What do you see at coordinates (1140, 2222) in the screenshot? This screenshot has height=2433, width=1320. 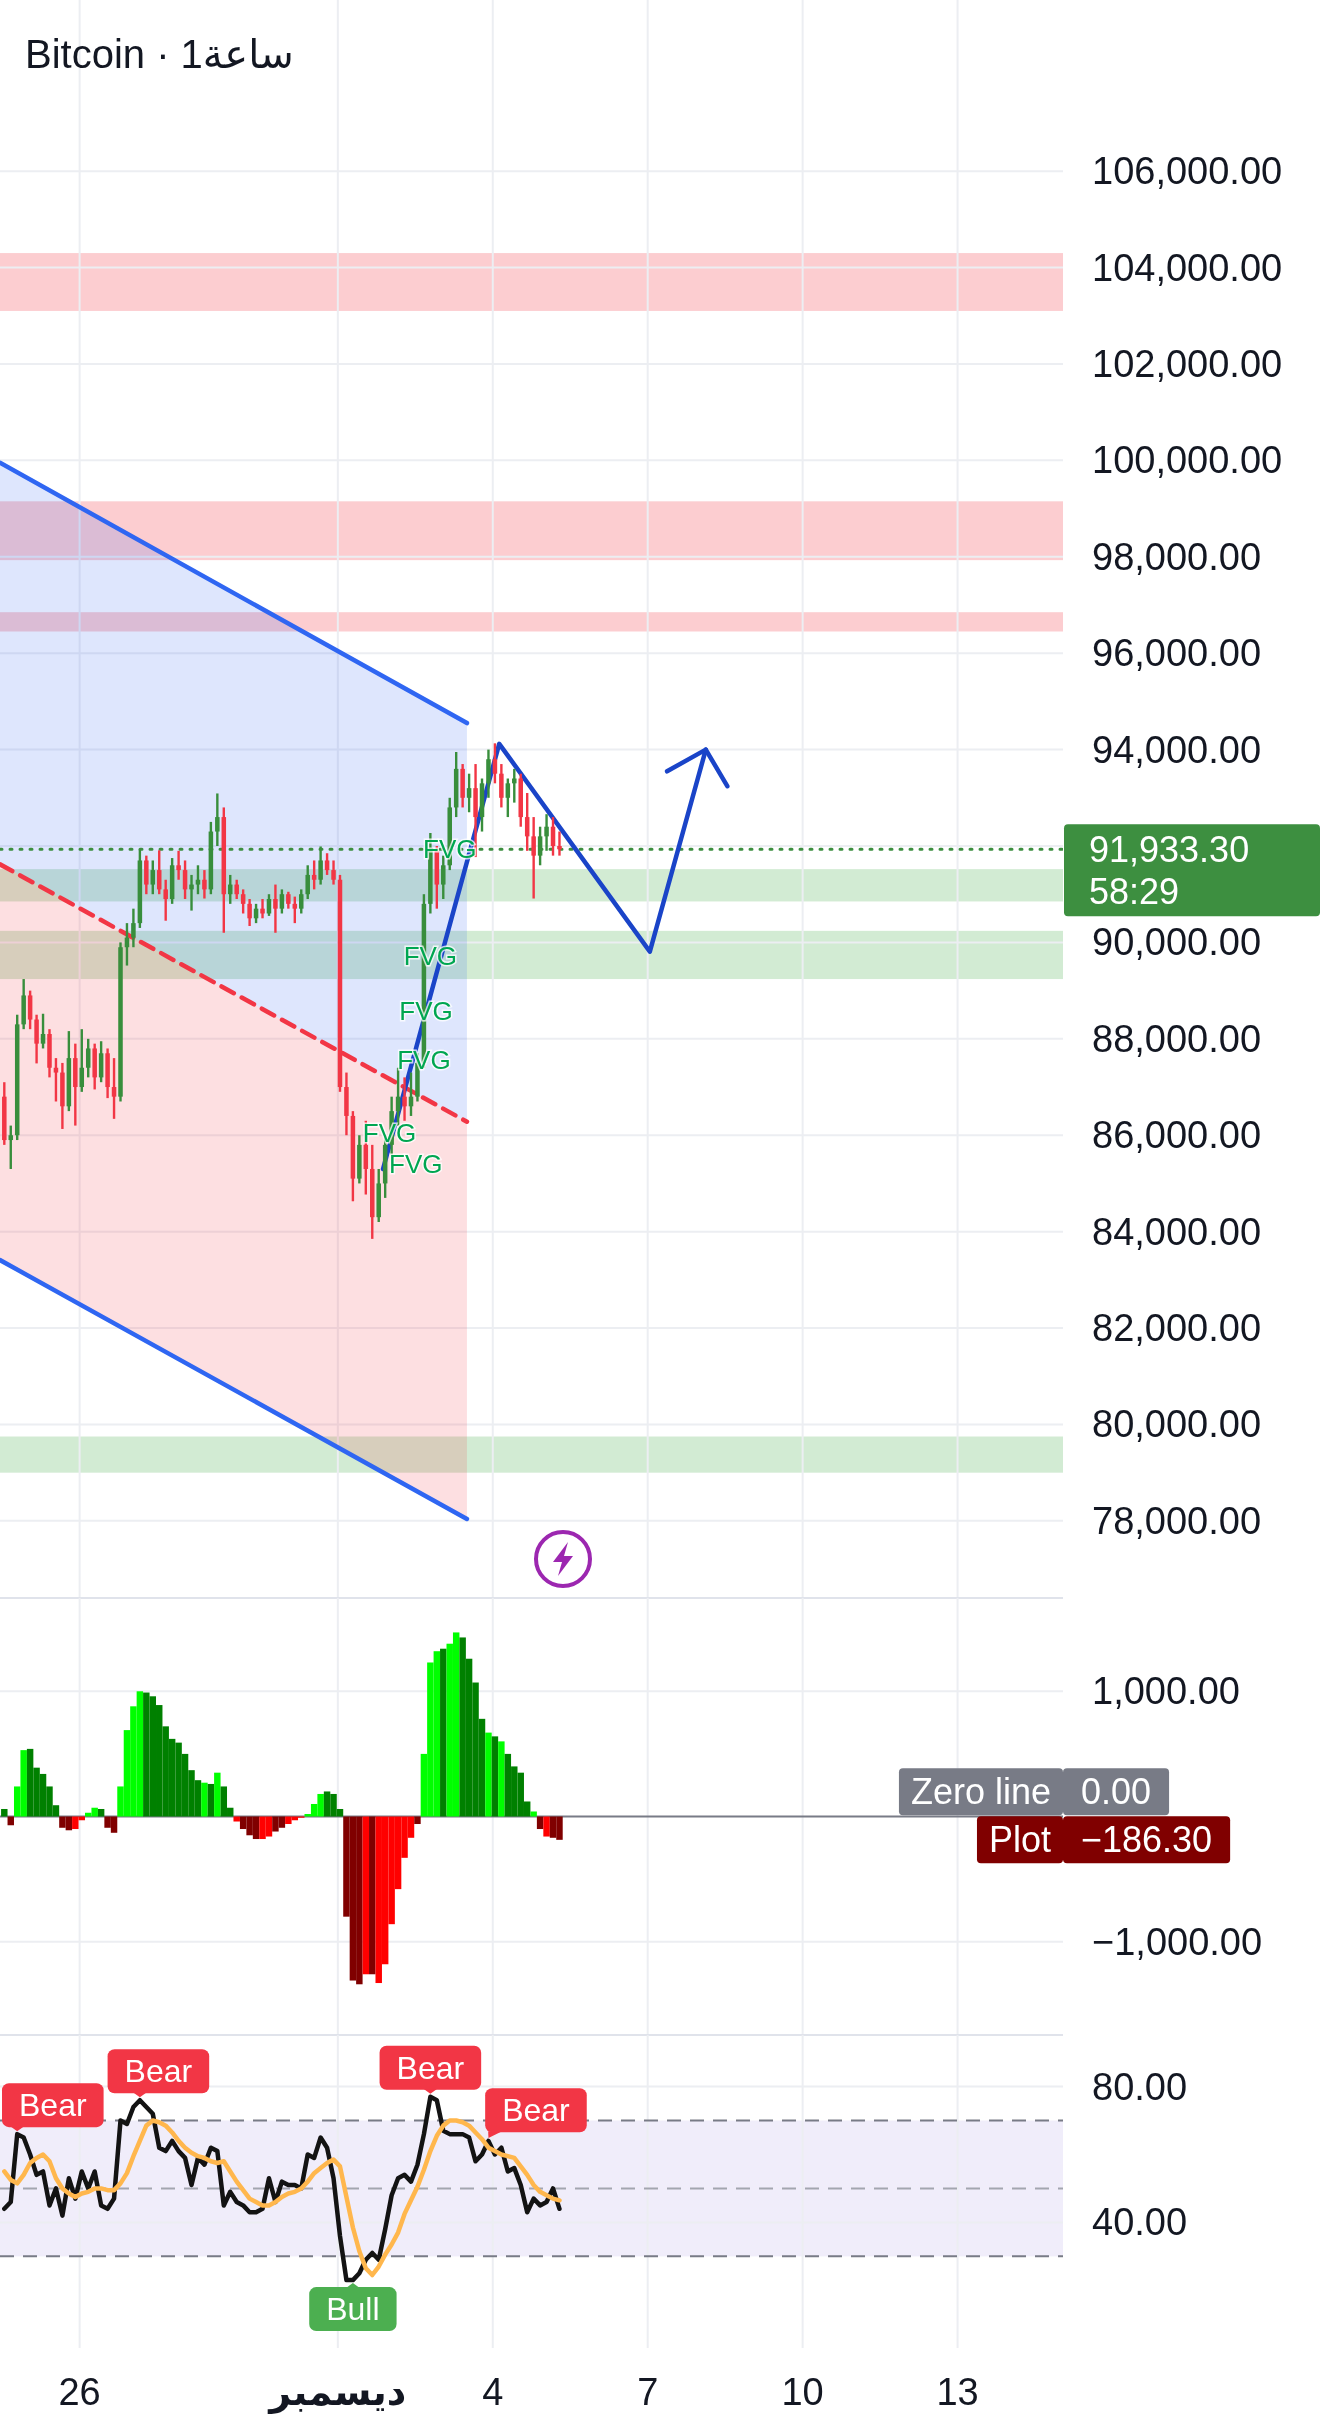 I see `y-tick-label: 40.00` at bounding box center [1140, 2222].